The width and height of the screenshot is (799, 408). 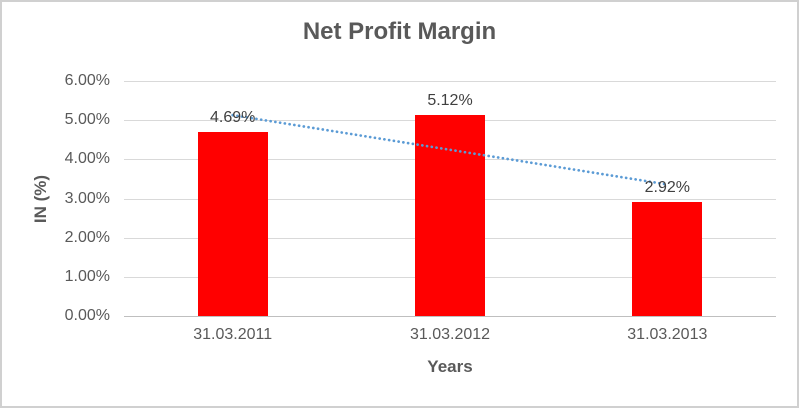 What do you see at coordinates (667, 334) in the screenshot?
I see `x-tick-label: 31.03.2013` at bounding box center [667, 334].